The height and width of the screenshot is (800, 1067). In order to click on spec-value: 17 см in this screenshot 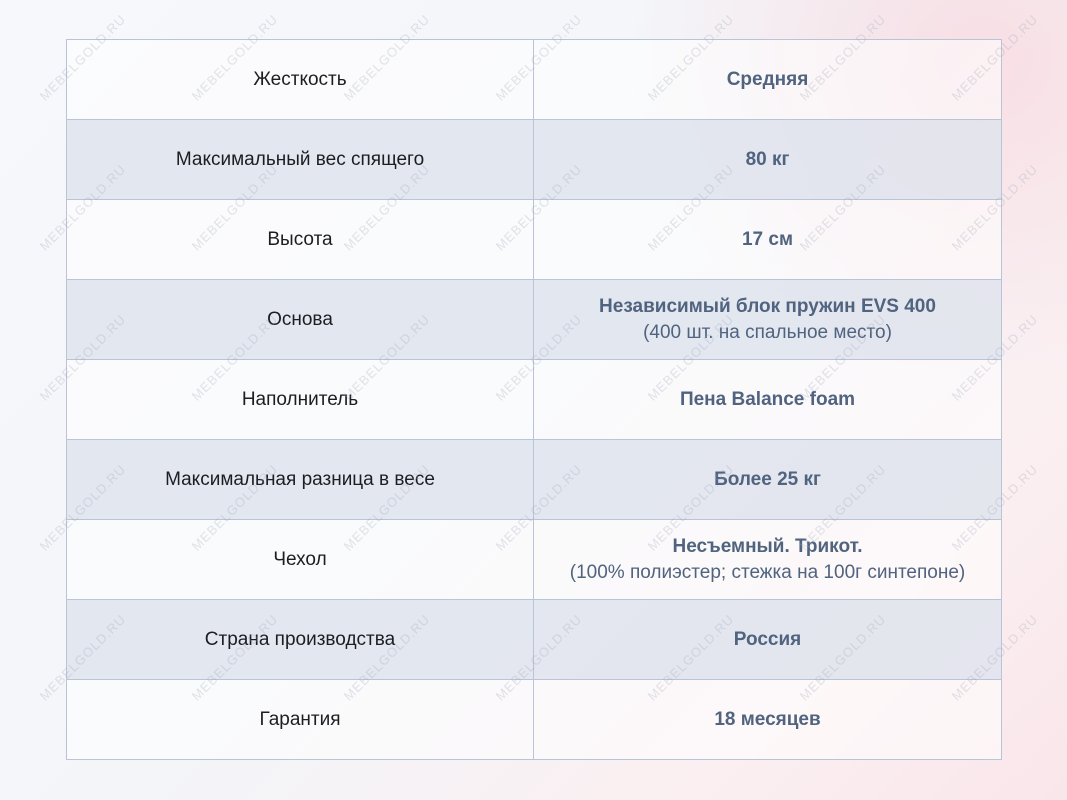, I will do `click(767, 239)`.